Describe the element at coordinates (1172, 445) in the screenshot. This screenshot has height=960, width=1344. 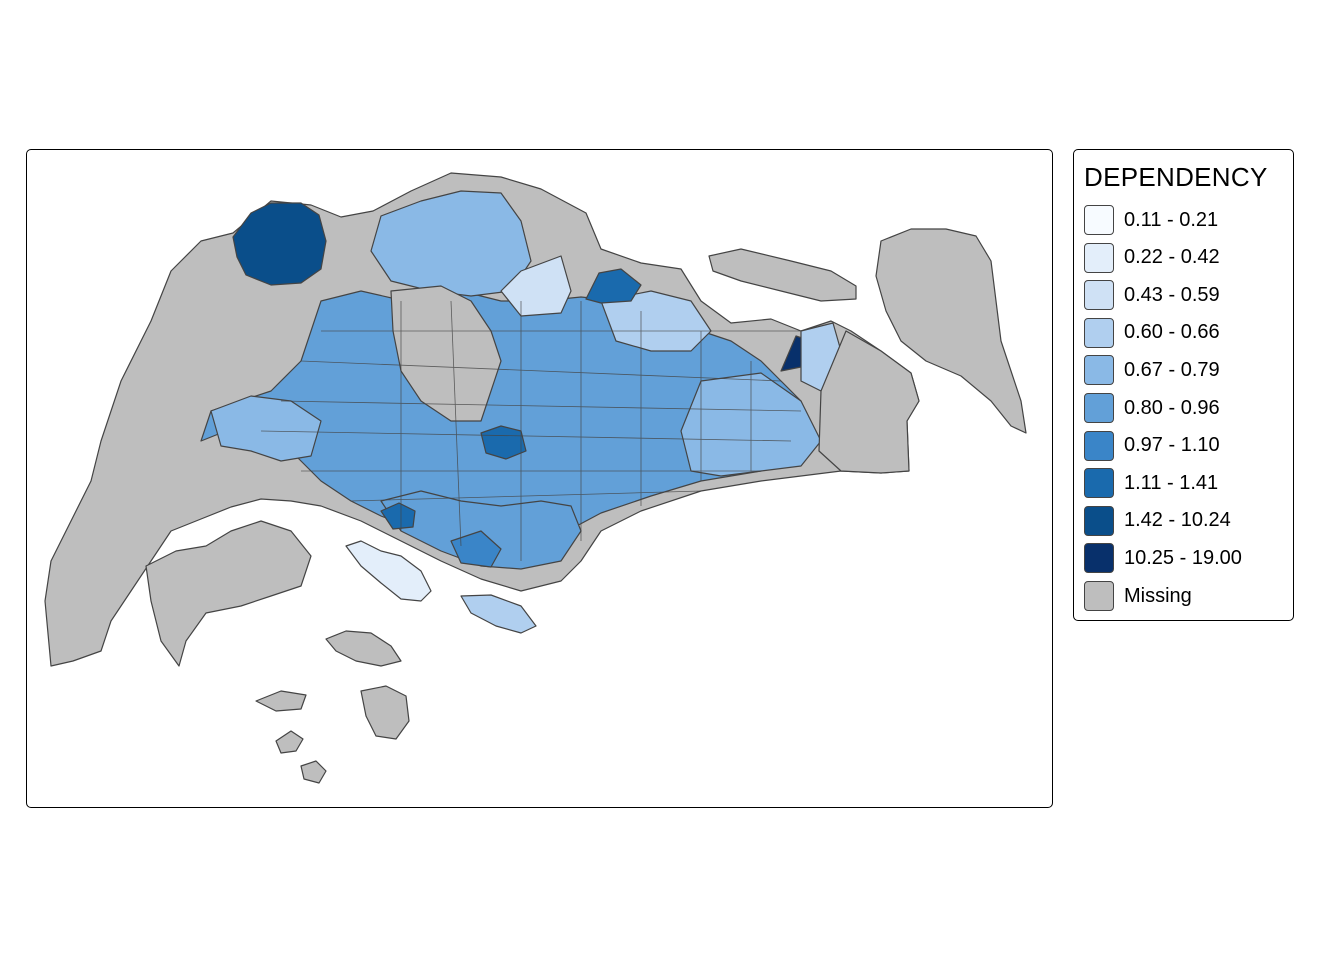
I see `legend-label: 0.97 - 1.10` at that location.